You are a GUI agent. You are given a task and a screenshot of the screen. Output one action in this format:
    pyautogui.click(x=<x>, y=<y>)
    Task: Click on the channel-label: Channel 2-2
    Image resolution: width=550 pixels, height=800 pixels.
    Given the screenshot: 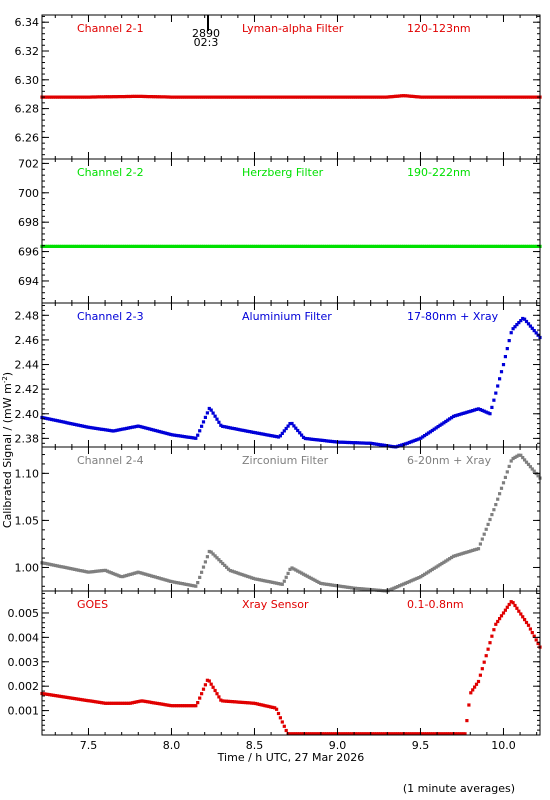 What is the action you would take?
    pyautogui.click(x=110, y=172)
    